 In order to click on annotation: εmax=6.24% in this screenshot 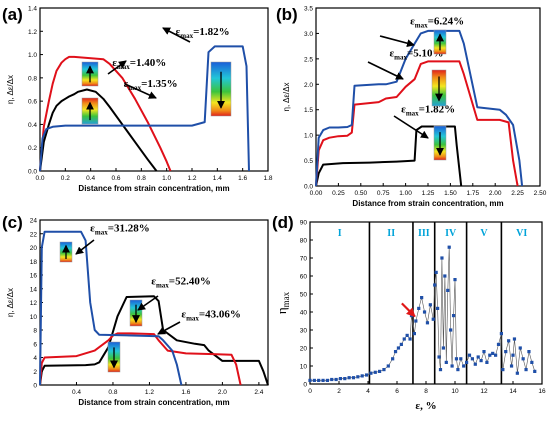, I will do `click(437, 22)`.